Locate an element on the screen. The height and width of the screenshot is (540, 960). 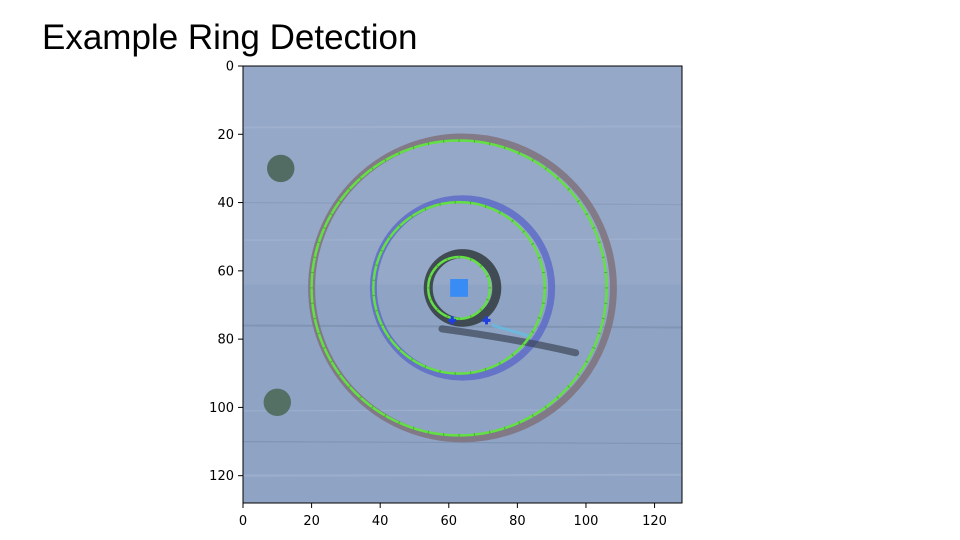
x-tick-label: 120 is located at coordinates (654, 521).